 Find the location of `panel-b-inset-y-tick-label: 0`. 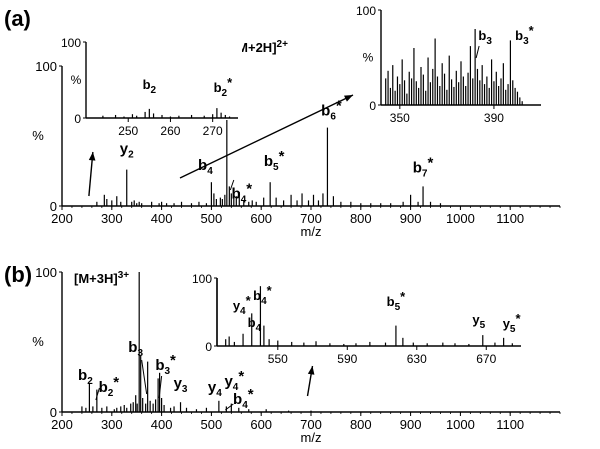

panel-b-inset-y-tick-label: 0 is located at coordinates (208, 347).